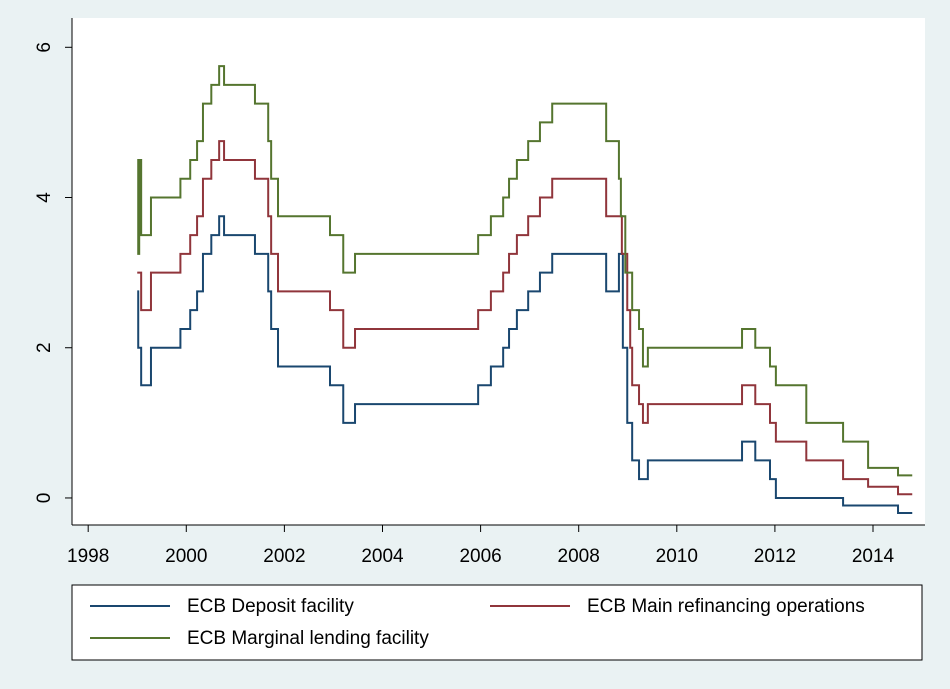 This screenshot has width=950, height=689. What do you see at coordinates (186, 556) in the screenshot?
I see `x-tick-label: 2000` at bounding box center [186, 556].